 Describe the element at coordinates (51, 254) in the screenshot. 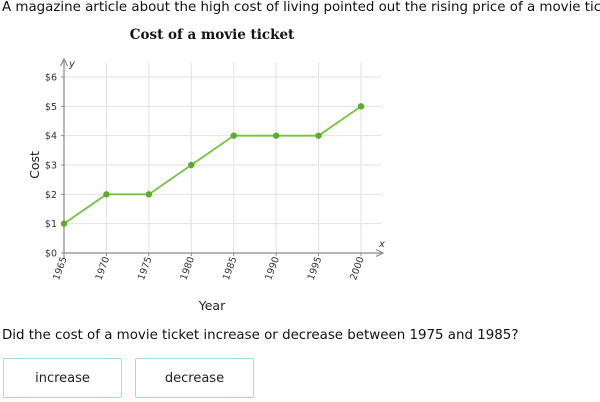

I see `y-tick-label-0: $0` at that location.